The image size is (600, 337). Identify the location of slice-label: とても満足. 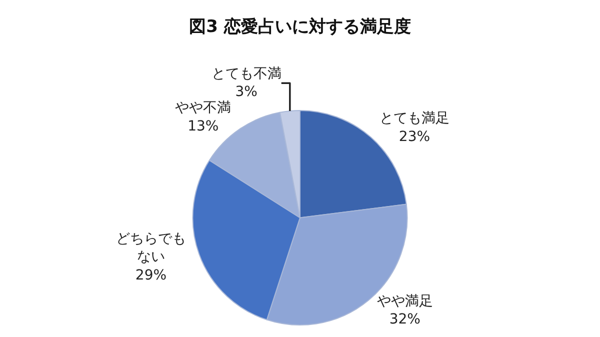
(414, 118).